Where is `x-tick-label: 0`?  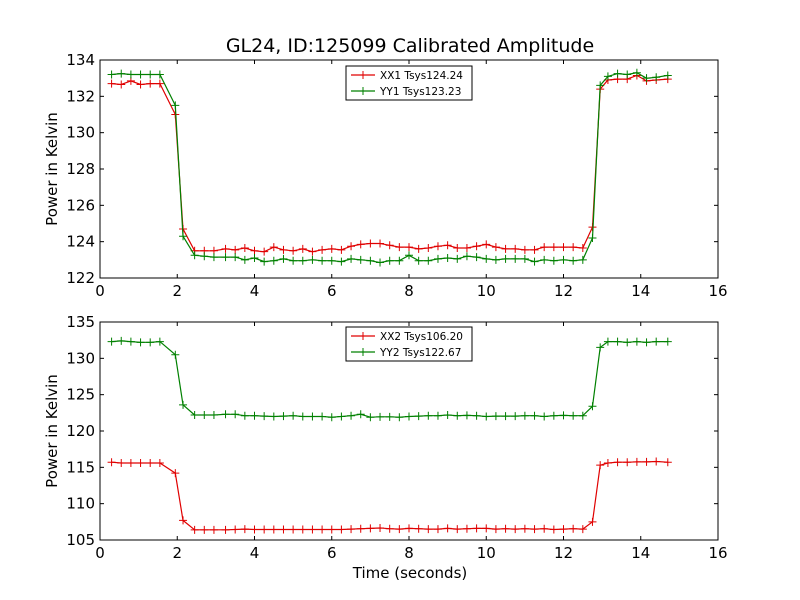 x-tick-label: 0 is located at coordinates (100, 291).